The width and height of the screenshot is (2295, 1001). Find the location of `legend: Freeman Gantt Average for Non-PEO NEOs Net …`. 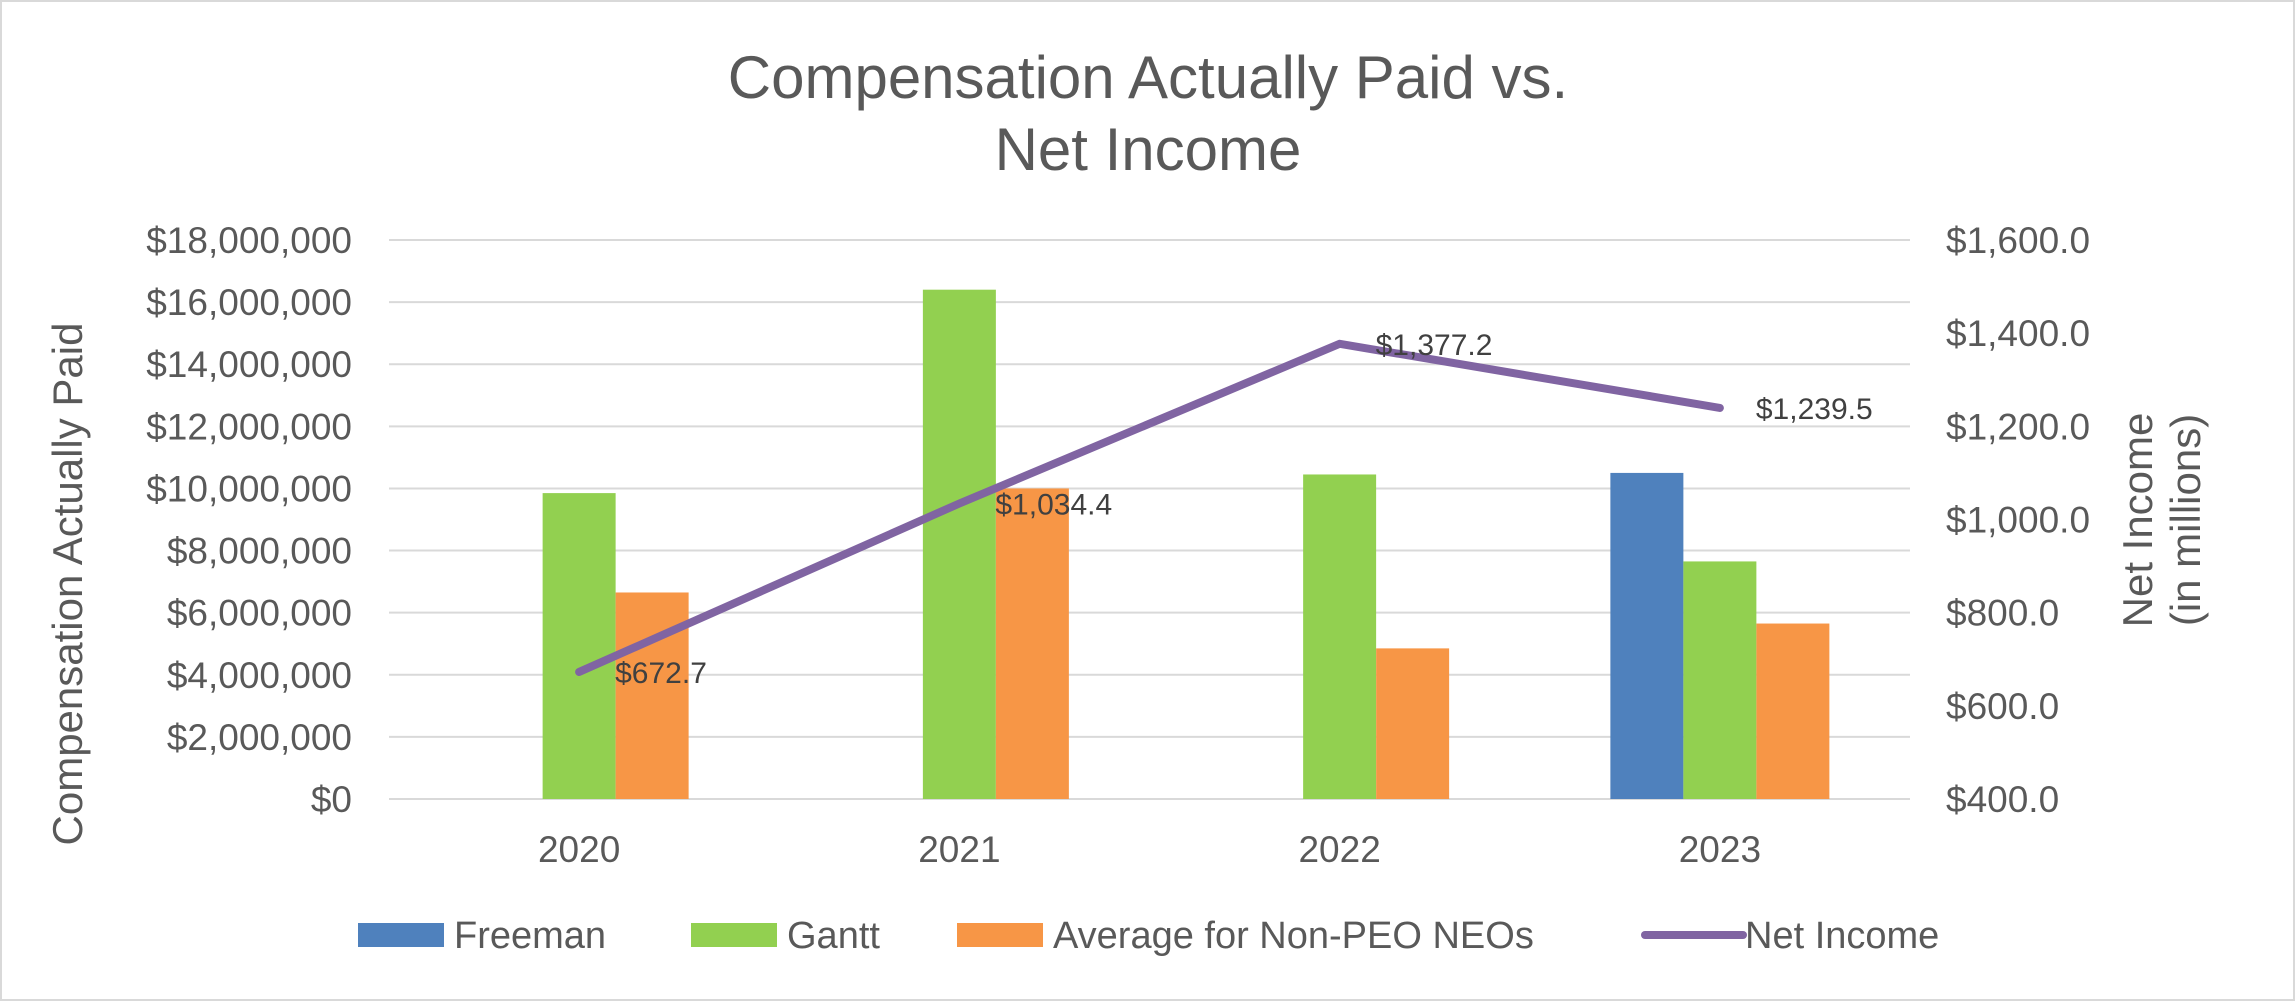

legend: Freeman Gantt Average for Non-PEO NEOs Net … is located at coordinates (1148, 936).